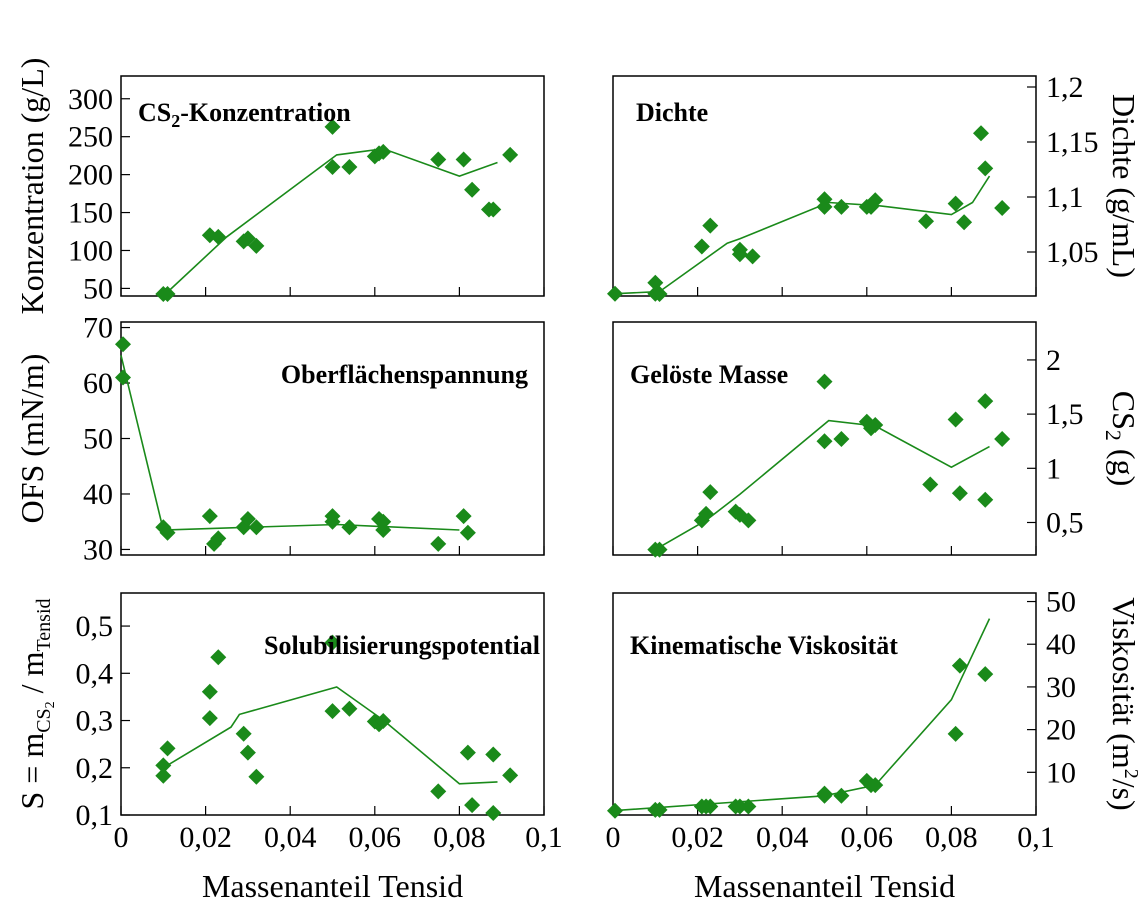  What do you see at coordinates (1065, 197) in the screenshot?
I see `y-tick-label: 1,1` at bounding box center [1065, 197].